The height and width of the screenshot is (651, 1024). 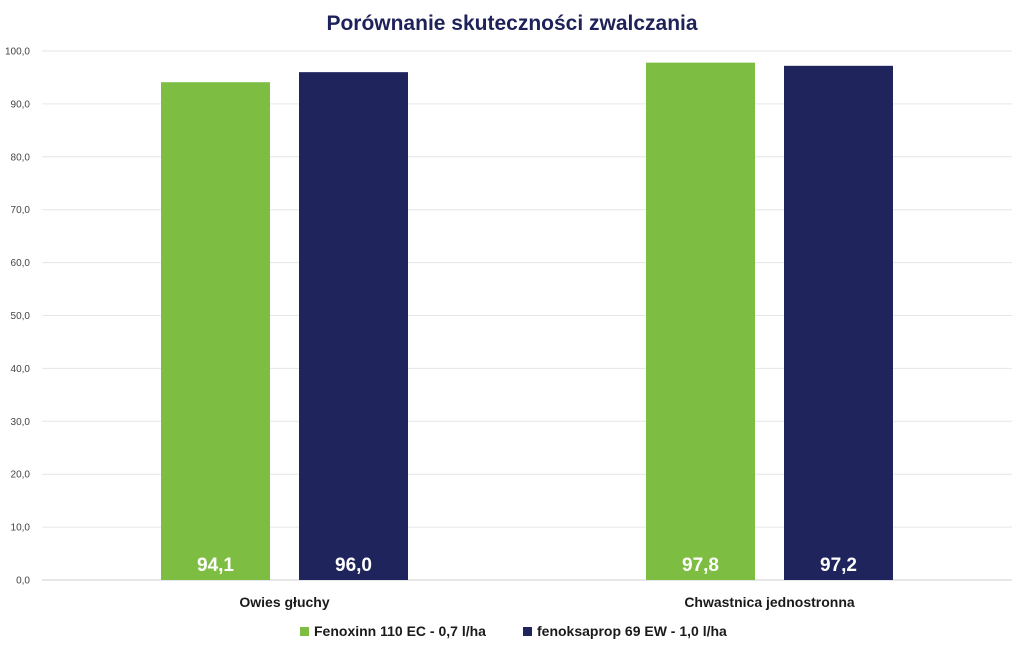 What do you see at coordinates (547, 602) in the screenshot?
I see `category-labels: Owies głuchy Chwastnica jednostronna` at bounding box center [547, 602].